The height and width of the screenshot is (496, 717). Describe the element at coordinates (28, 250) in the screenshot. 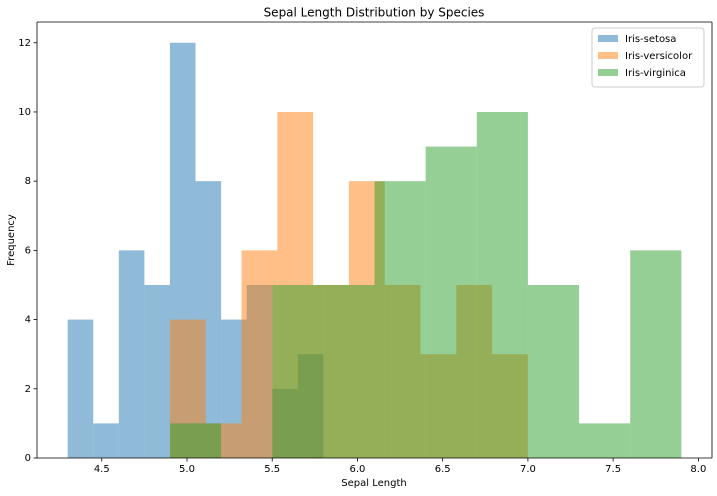

I see `y-tick-label: 6` at that location.